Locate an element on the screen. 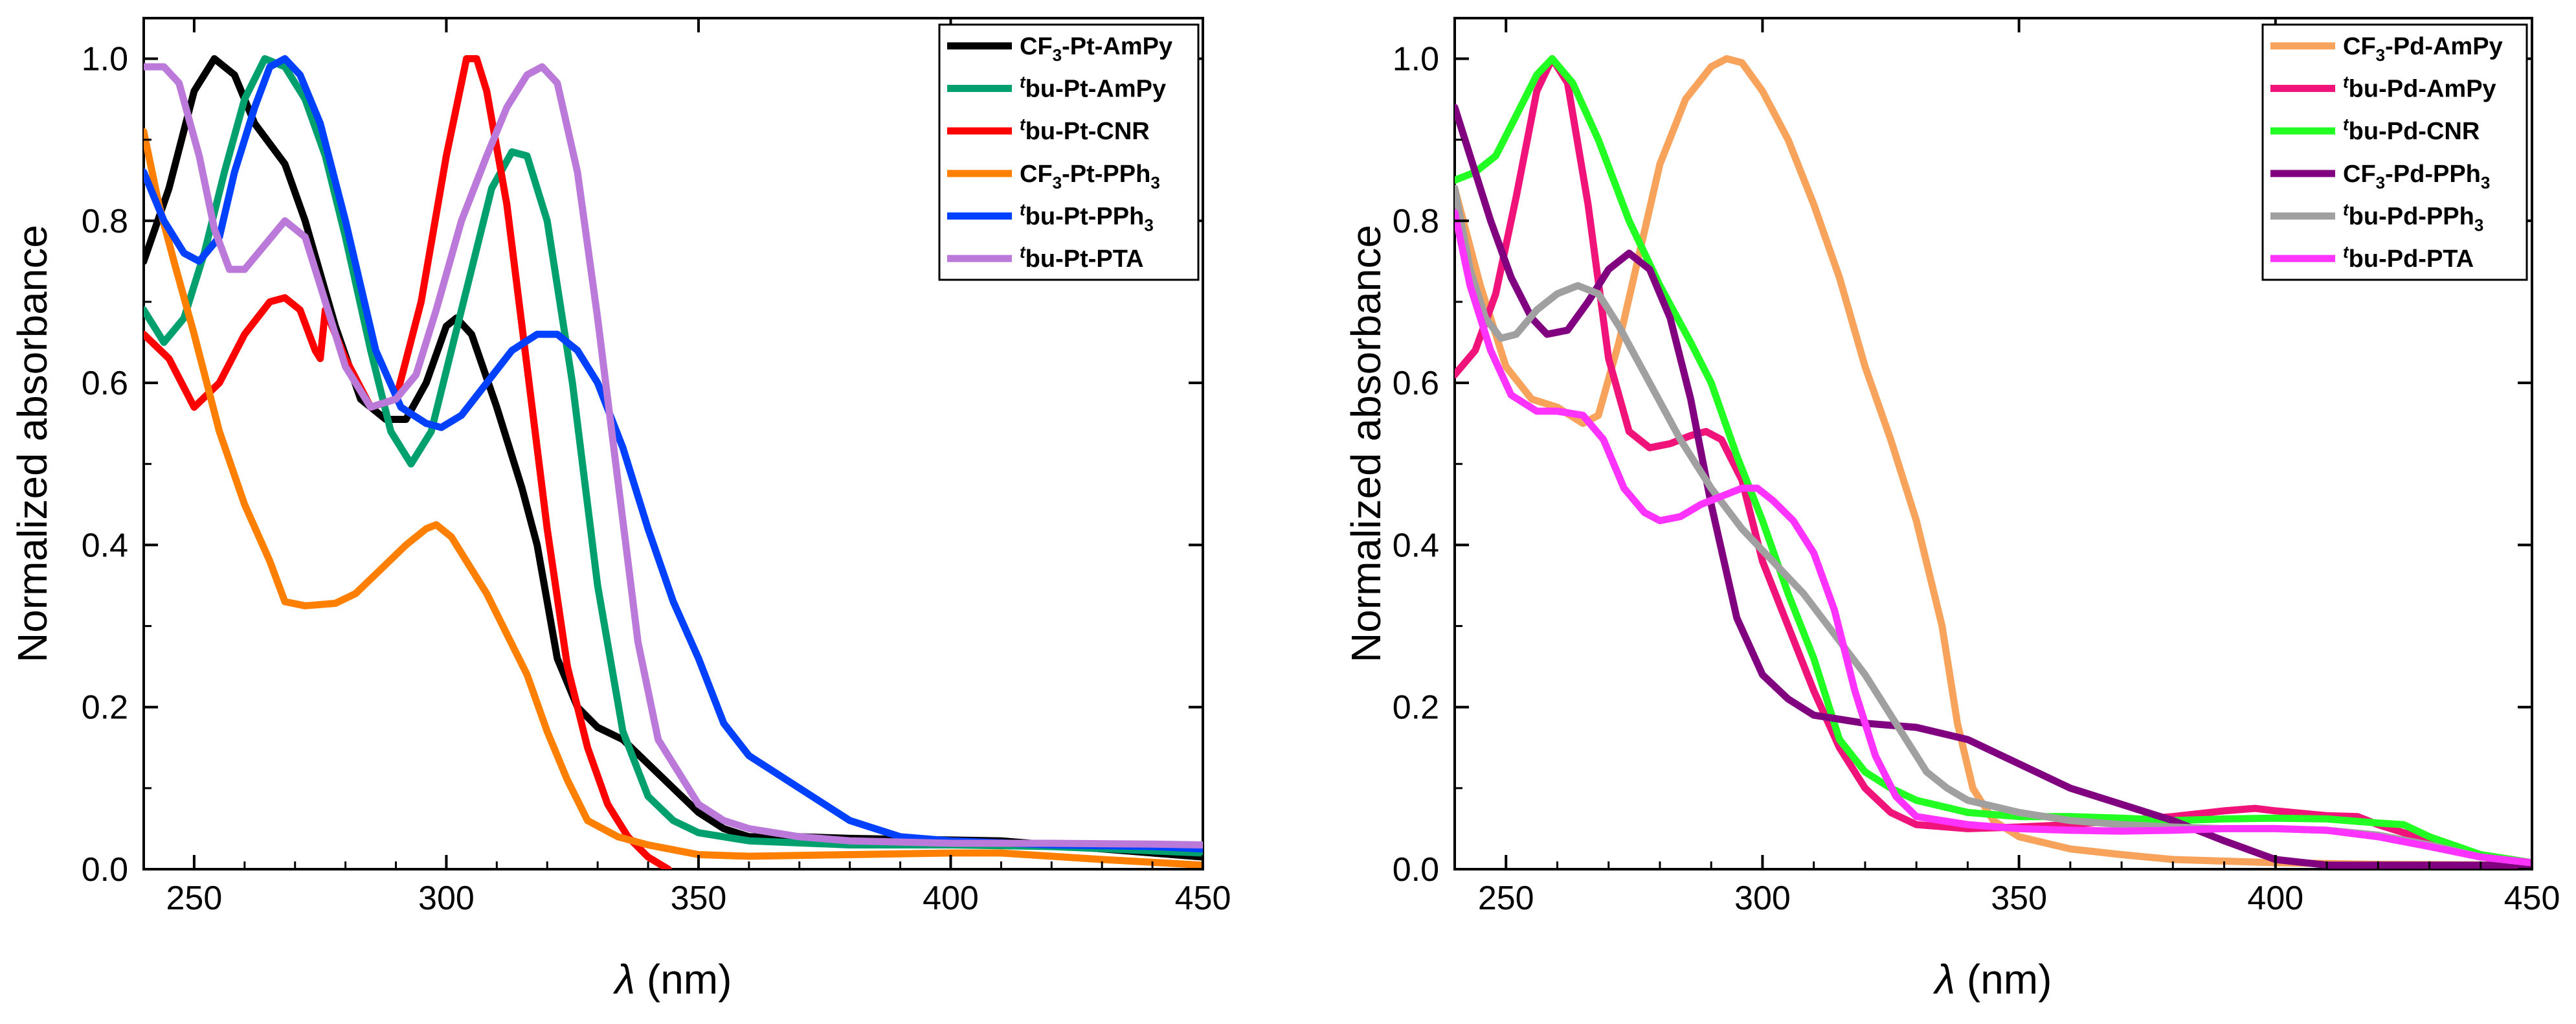 Image resolution: width=2576 pixels, height=1024 pixels. legend-label: CF3-Pt-PPh3 is located at coordinates (1090, 176).